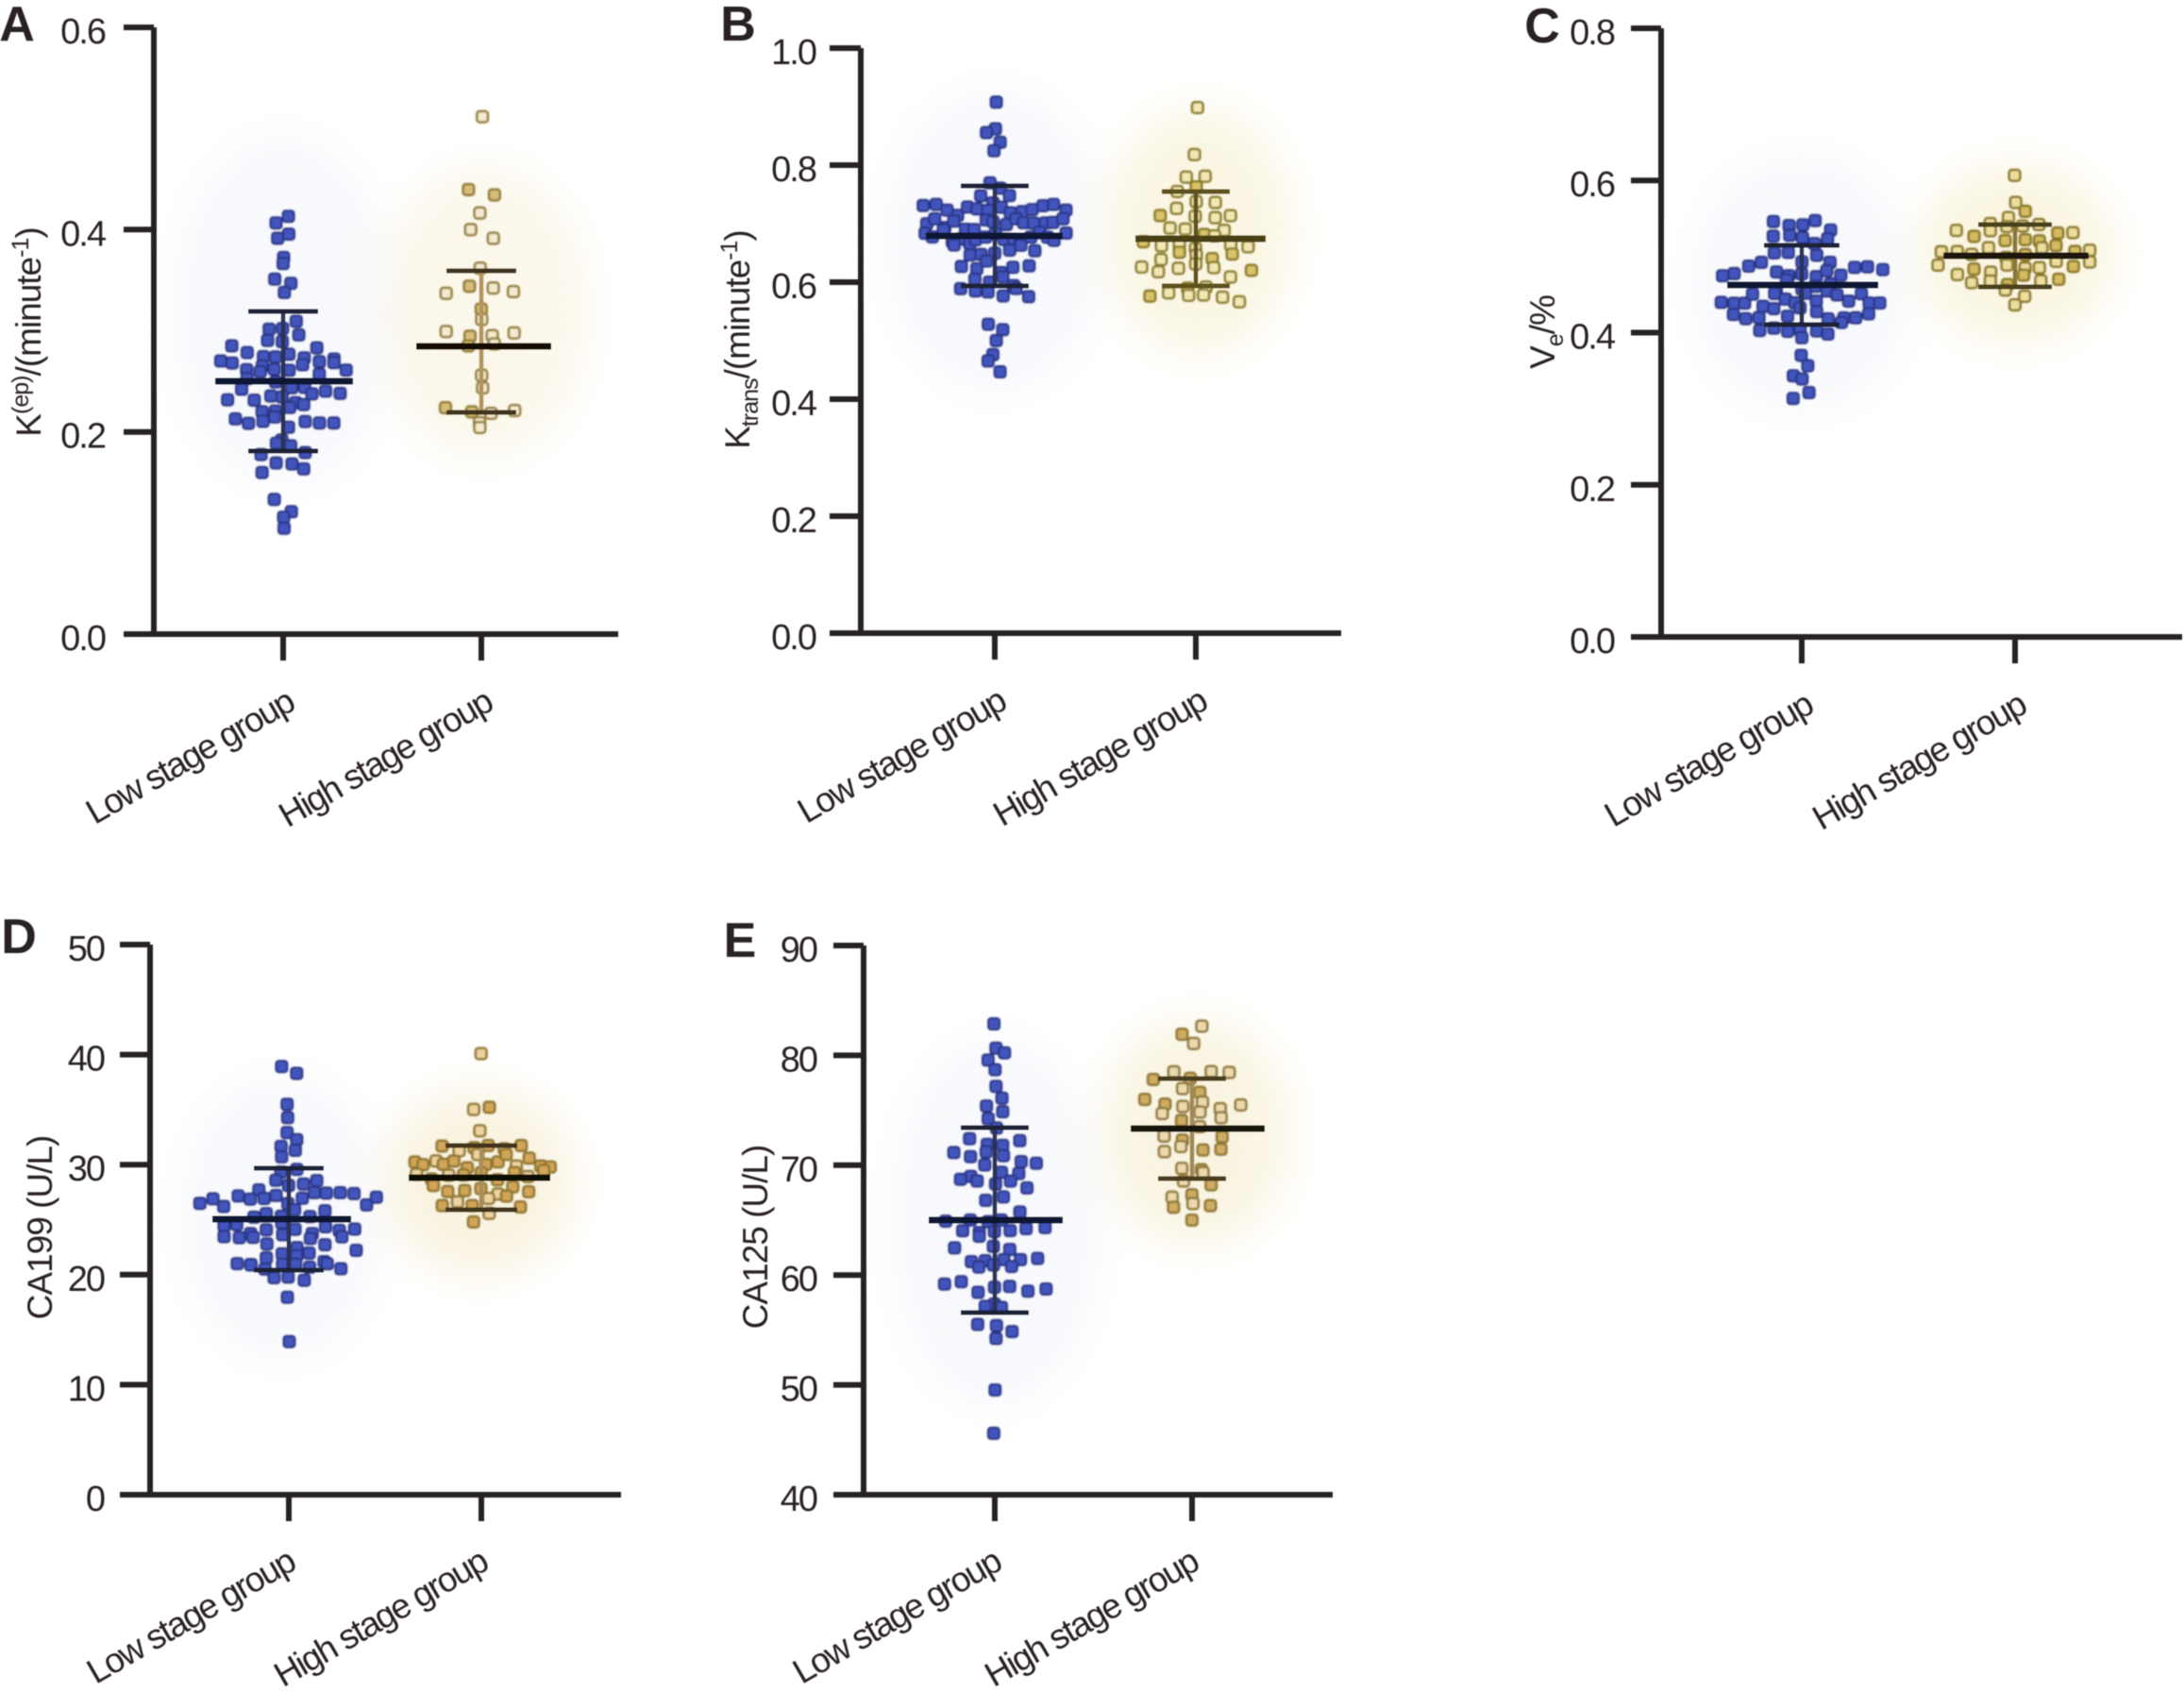 The image size is (2184, 1691). I want to click on svg-text: A, so click(17, 26).